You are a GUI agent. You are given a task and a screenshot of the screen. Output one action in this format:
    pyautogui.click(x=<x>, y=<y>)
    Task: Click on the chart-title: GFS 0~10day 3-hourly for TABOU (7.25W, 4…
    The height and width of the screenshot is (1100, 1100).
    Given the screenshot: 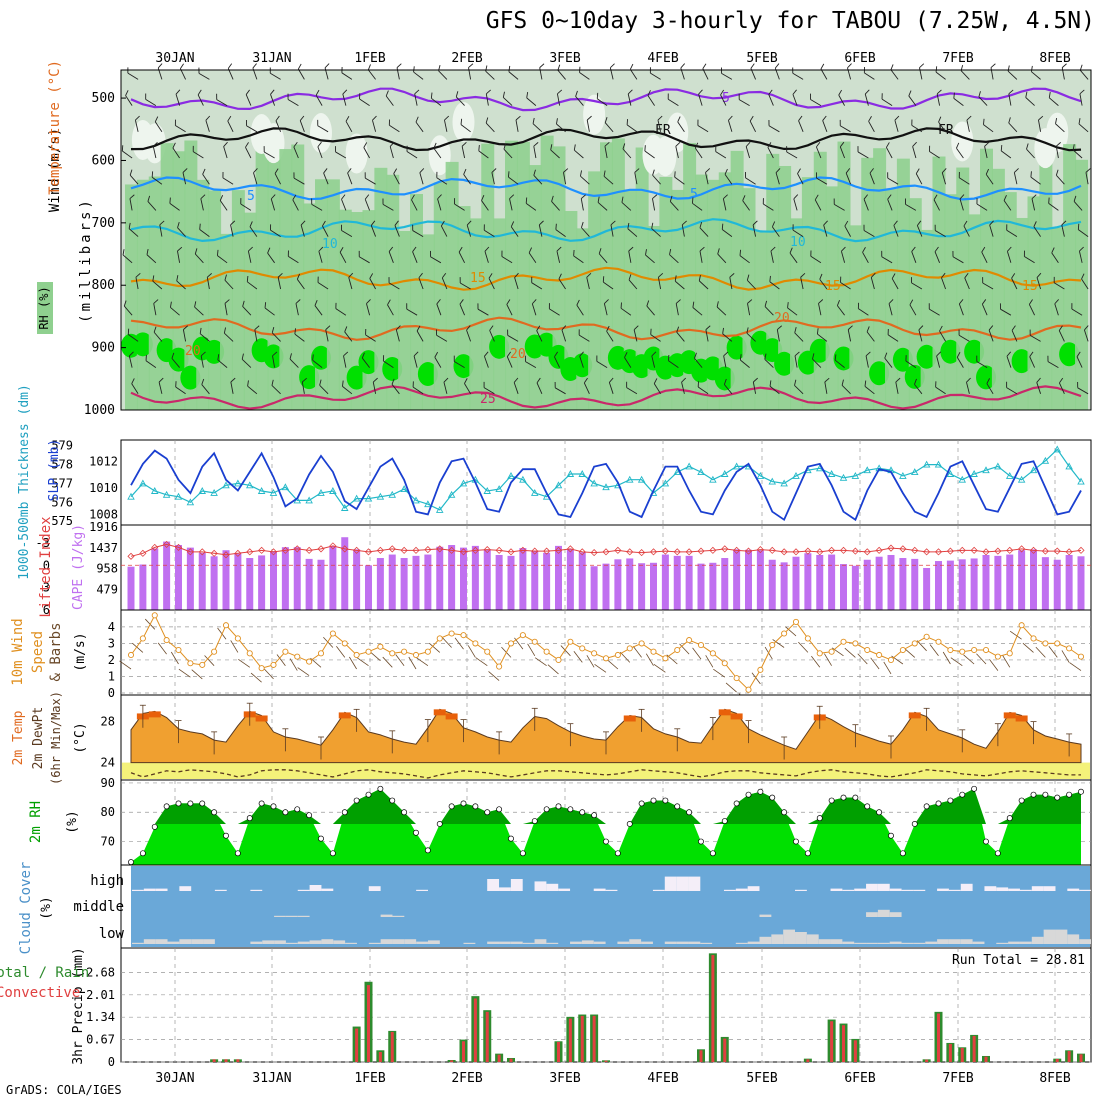 What is the action you would take?
    pyautogui.click(x=790, y=21)
    